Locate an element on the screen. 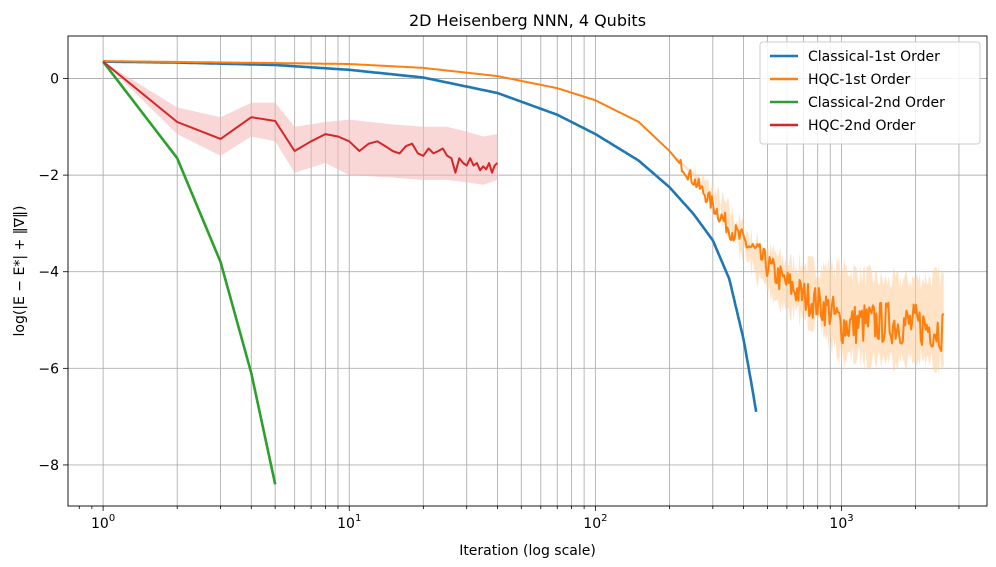 This screenshot has width=996, height=567. x-tick-label: 10² is located at coordinates (595, 522).